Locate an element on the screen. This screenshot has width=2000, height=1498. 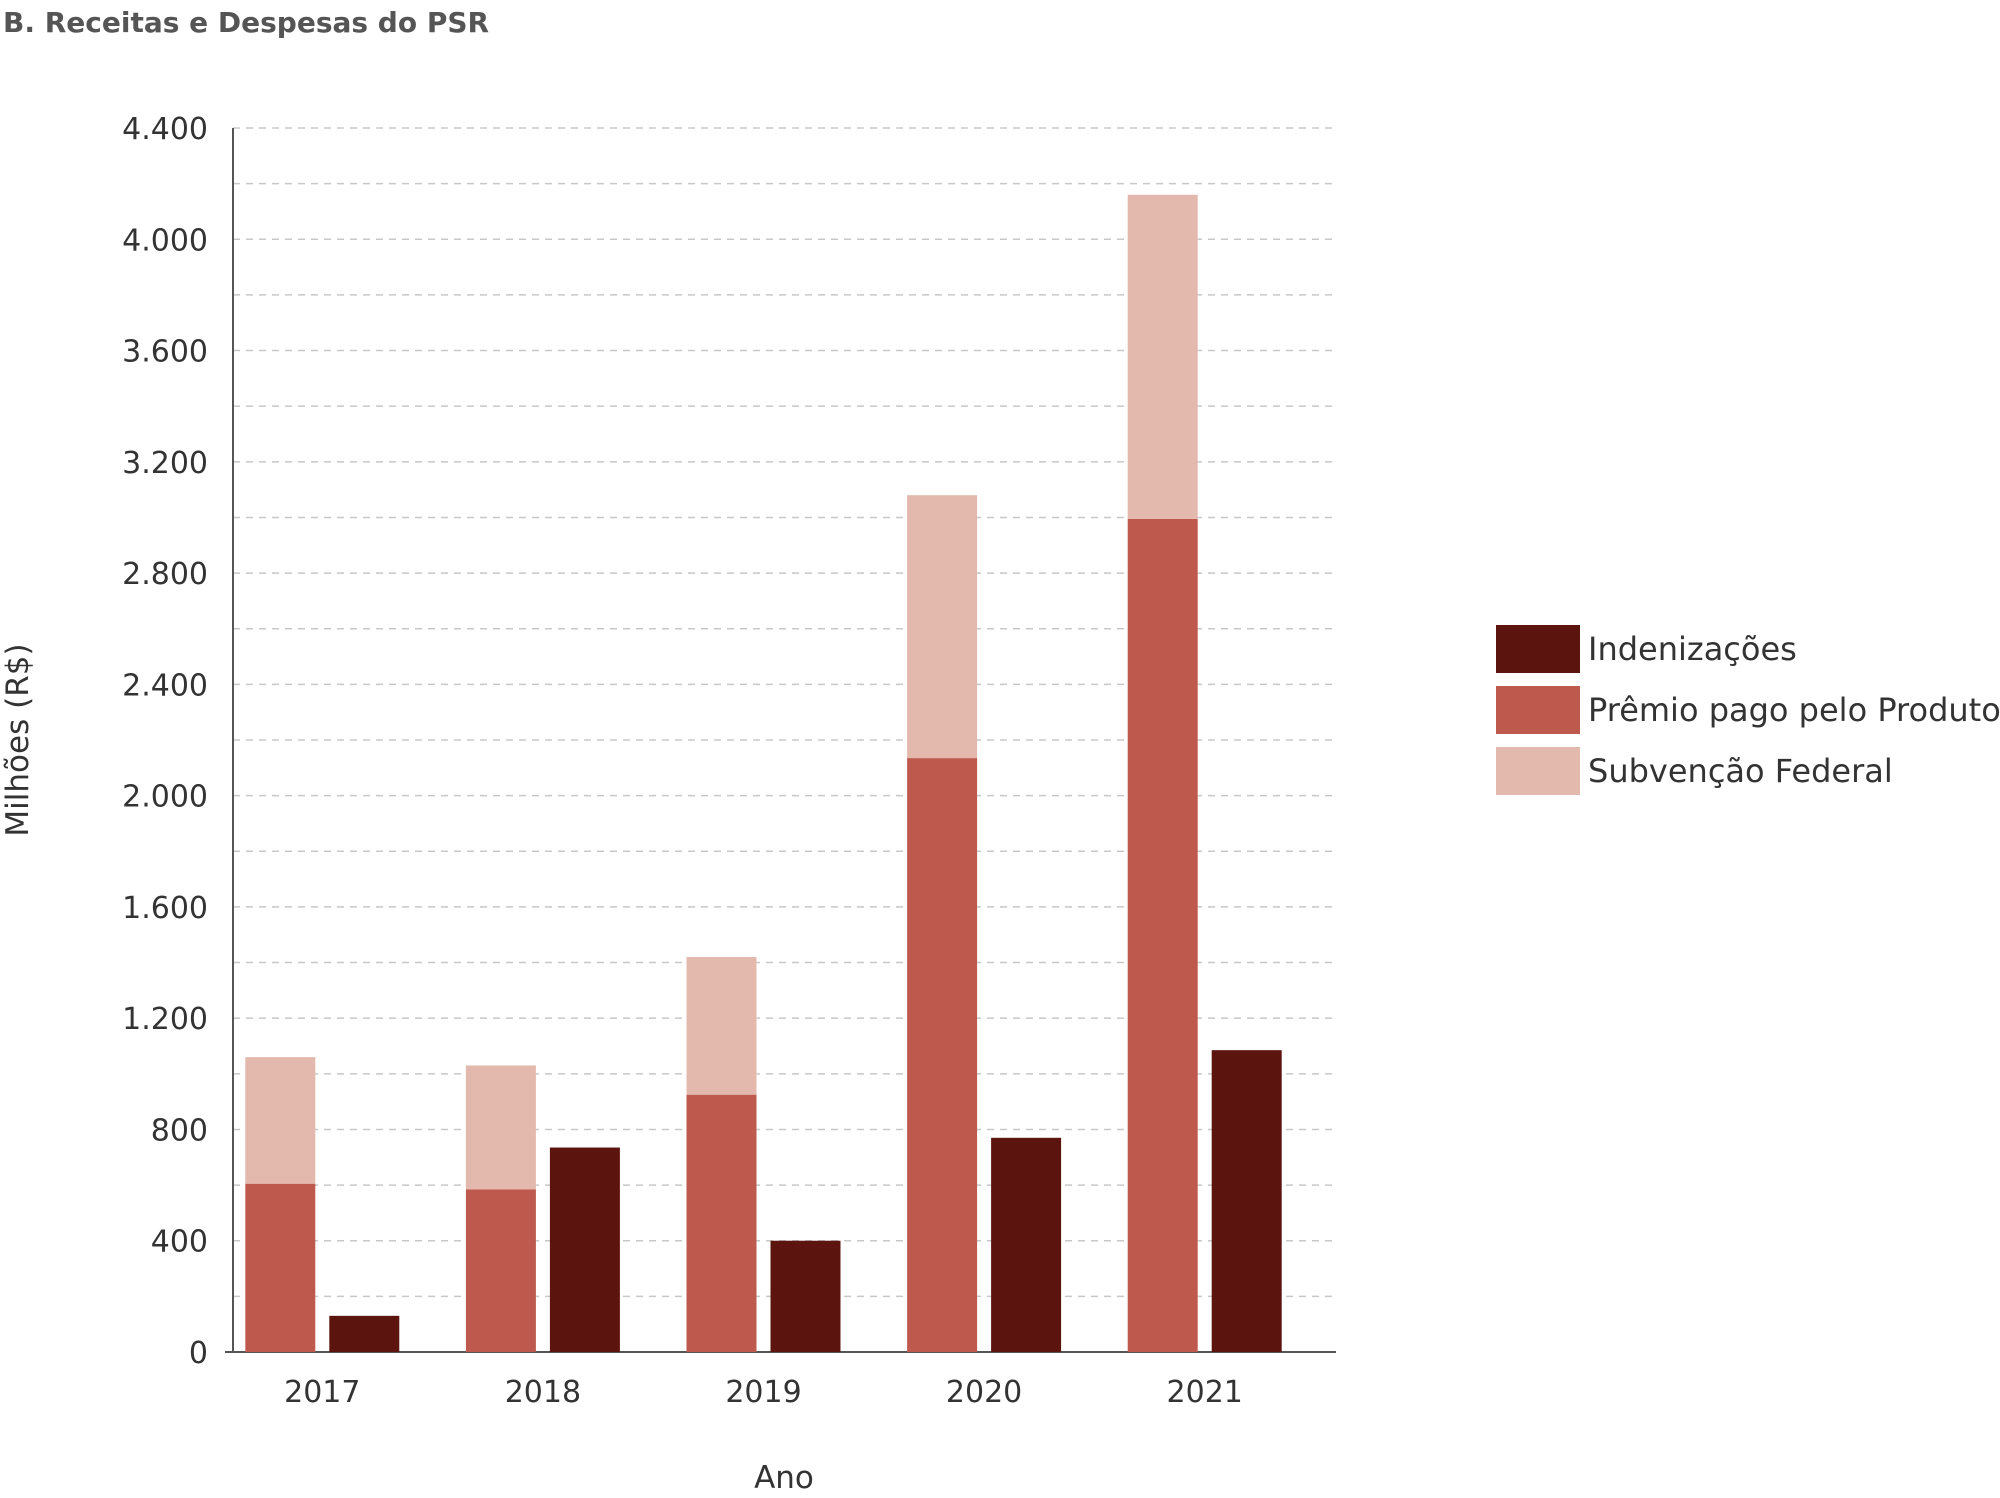
y-tick-label: 3.200 is located at coordinates (165, 463).